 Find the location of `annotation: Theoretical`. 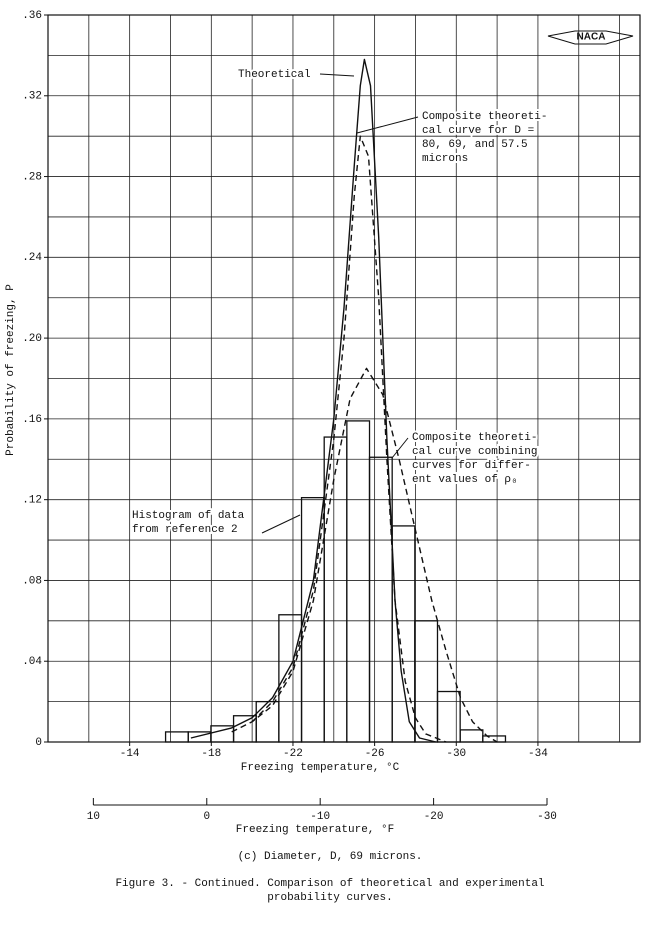

annotation: Theoretical is located at coordinates (274, 75).